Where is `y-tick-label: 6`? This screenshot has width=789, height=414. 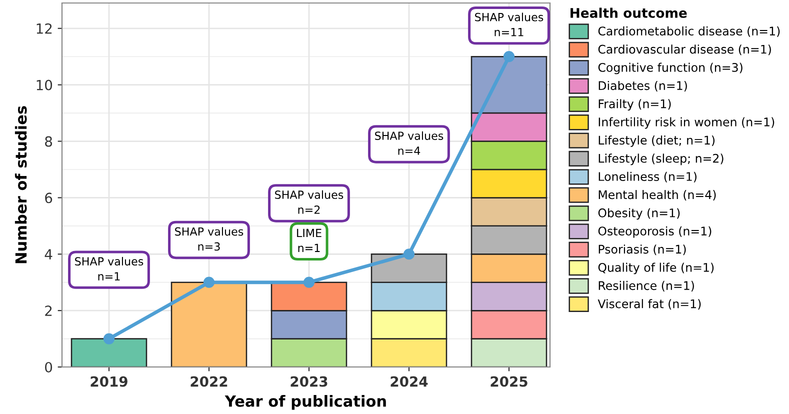
y-tick-label: 6 is located at coordinates (48, 198).